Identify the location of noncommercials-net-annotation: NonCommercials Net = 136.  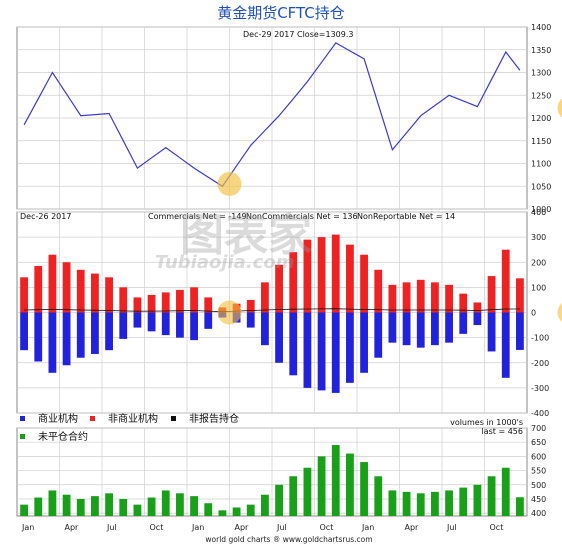
(302, 216).